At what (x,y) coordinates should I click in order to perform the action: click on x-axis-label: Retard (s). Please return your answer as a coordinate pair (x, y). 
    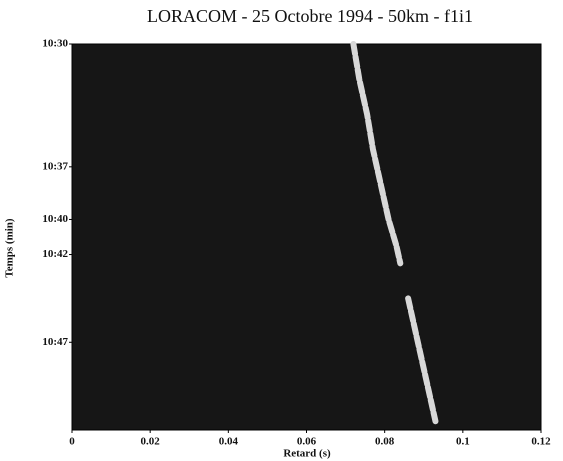
    Looking at the image, I should click on (307, 454).